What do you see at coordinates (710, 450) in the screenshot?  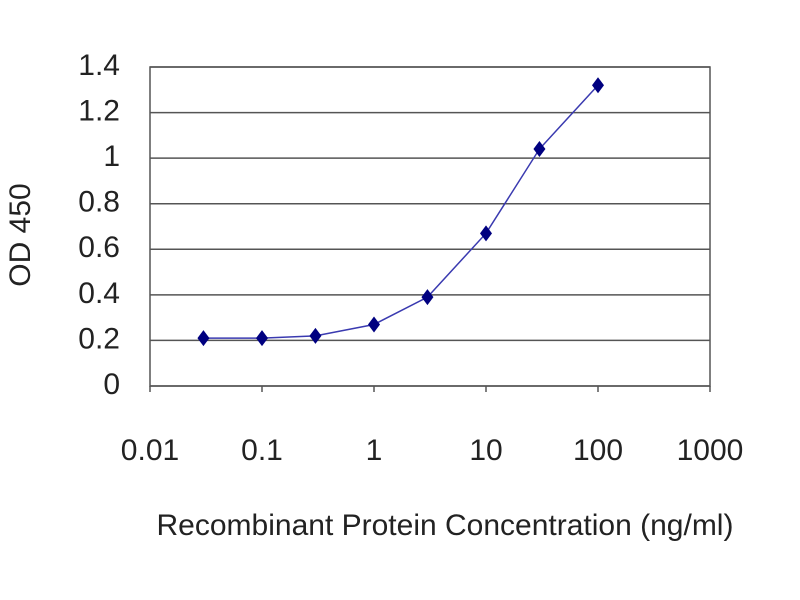 I see `x-tick-label: 1000` at bounding box center [710, 450].